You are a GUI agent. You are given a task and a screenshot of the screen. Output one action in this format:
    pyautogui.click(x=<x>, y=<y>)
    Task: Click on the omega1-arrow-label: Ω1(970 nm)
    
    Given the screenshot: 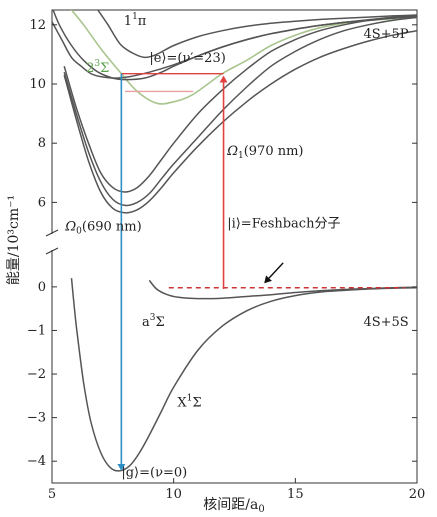 What is the action you would take?
    pyautogui.click(x=264, y=152)
    